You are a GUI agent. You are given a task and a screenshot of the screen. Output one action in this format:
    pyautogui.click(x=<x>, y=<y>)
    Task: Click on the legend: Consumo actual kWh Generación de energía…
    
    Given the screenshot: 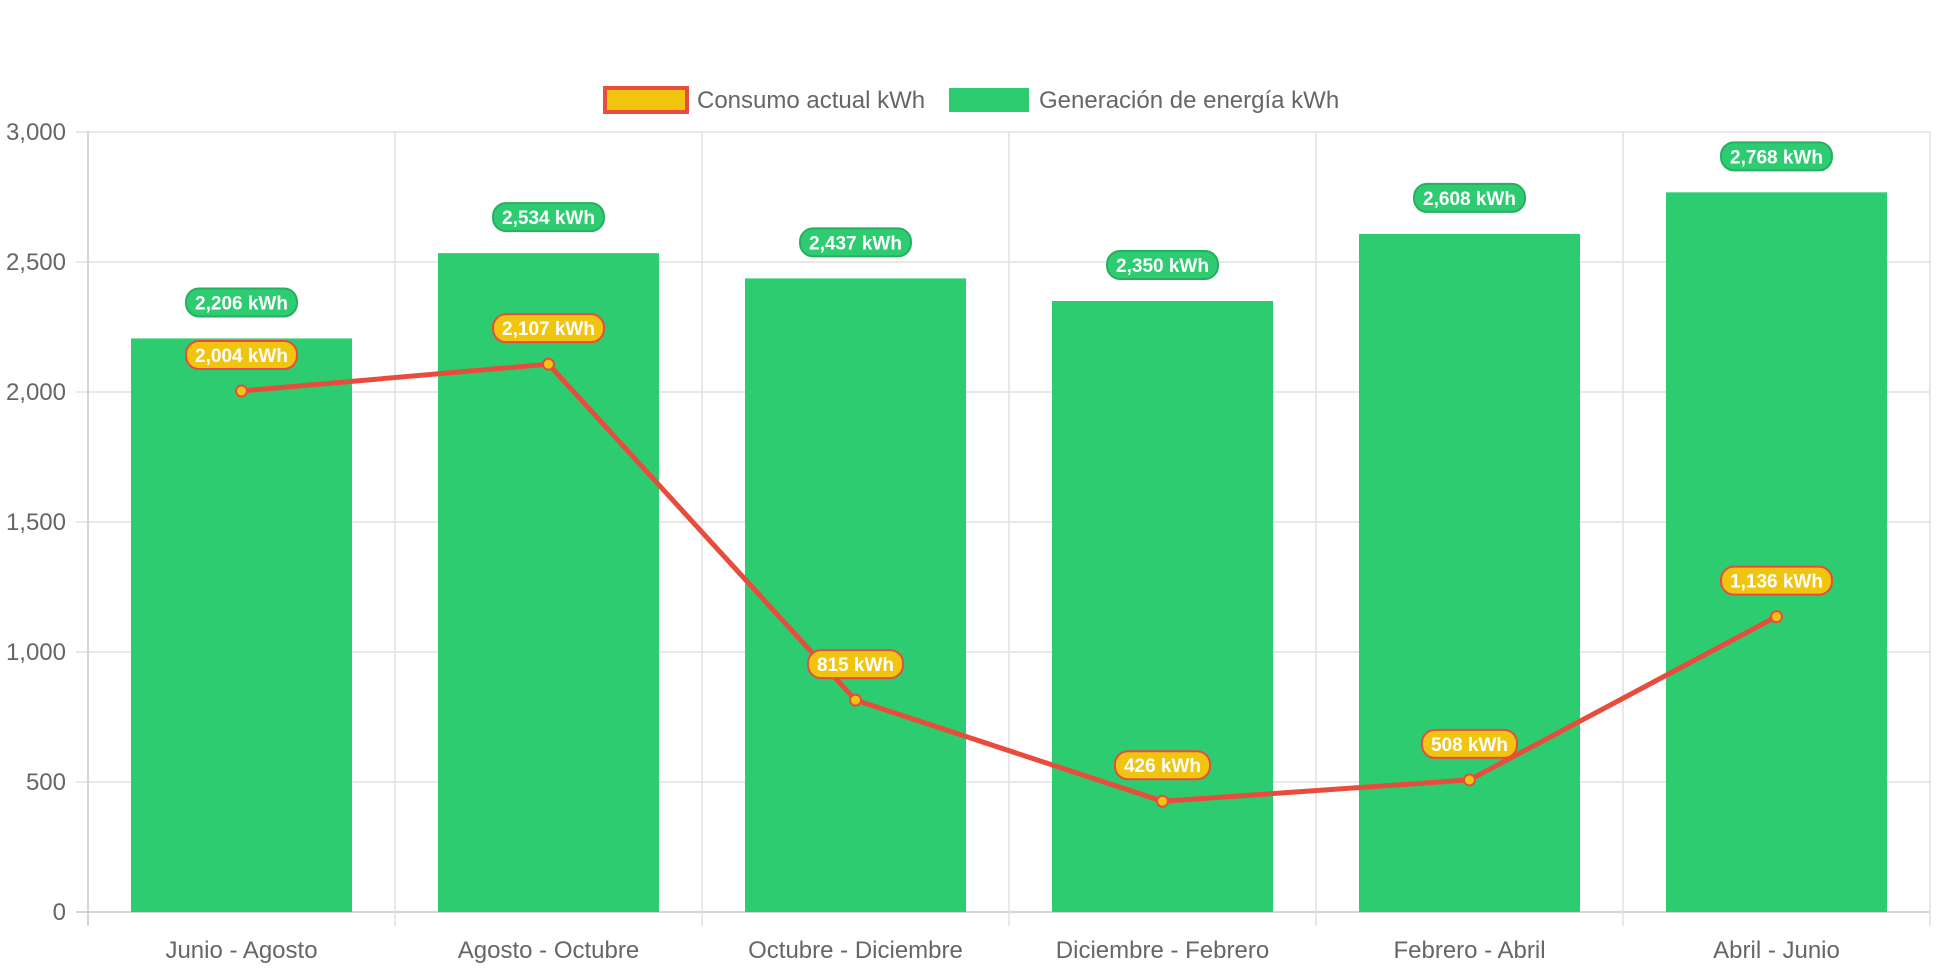 What is the action you would take?
    pyautogui.click(x=971, y=100)
    